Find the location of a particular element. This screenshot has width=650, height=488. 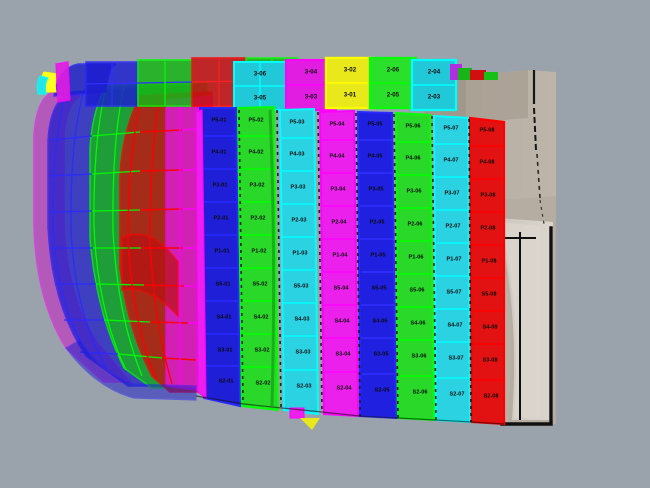

backplate-edge-mark-dash is located at coordinates (535, 129).